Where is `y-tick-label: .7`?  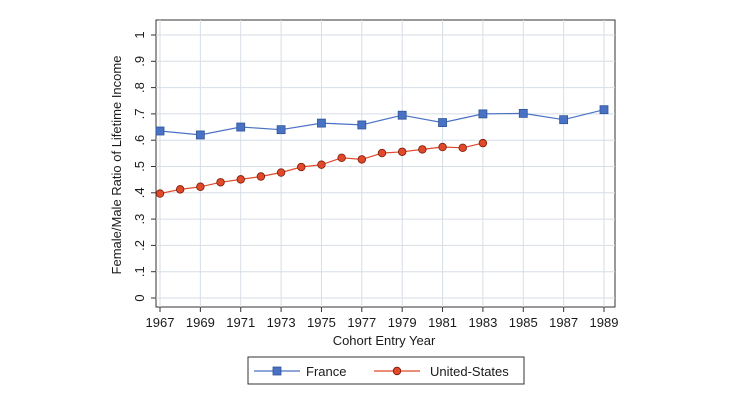 y-tick-label: .7 is located at coordinates (139, 113).